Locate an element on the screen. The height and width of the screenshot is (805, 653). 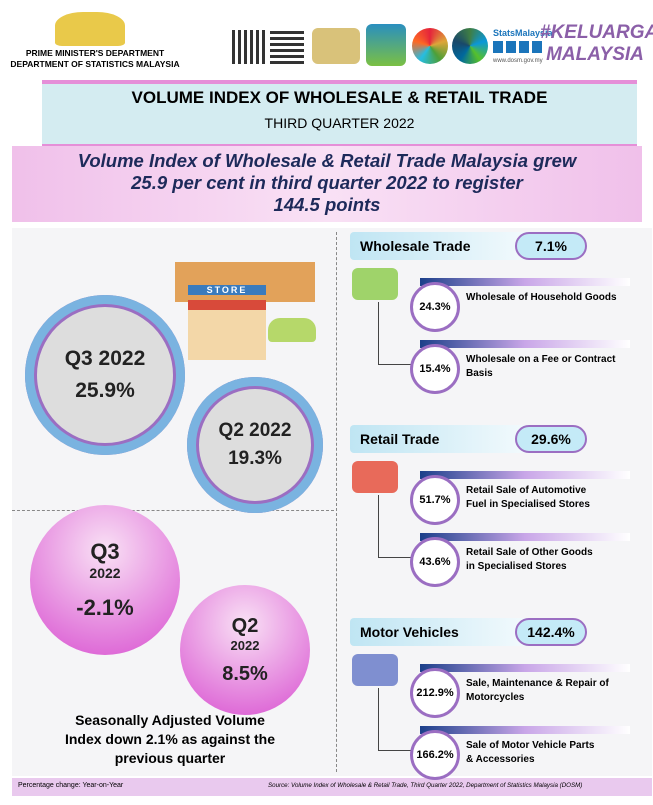
item-label: Sale, Maintenance & Repair of is located at coordinates (537, 683).